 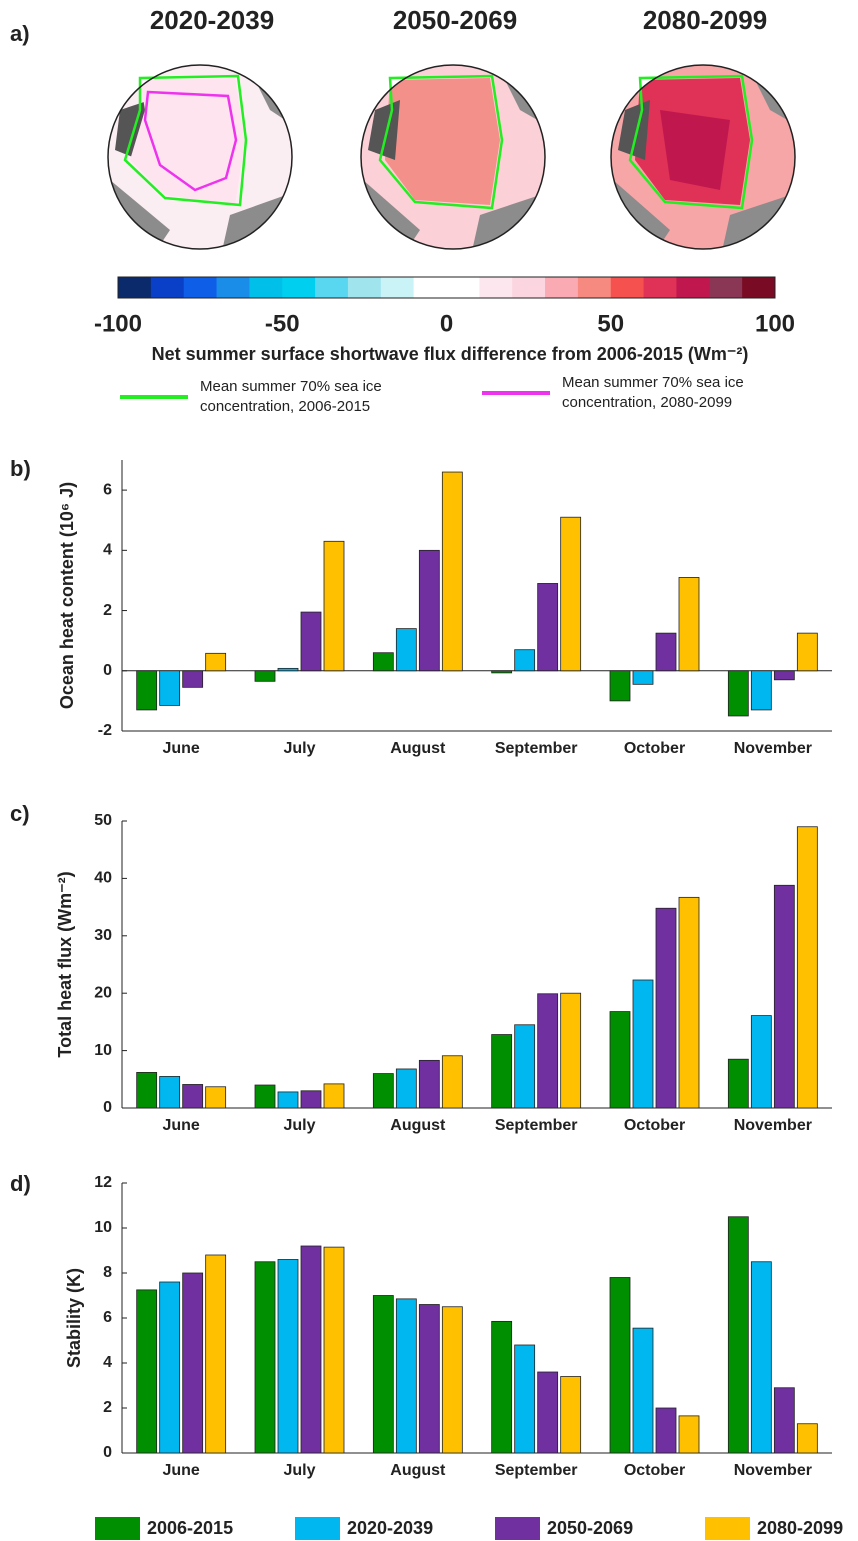 I want to click on map-title: 2020-2039, so click(x=212, y=20).